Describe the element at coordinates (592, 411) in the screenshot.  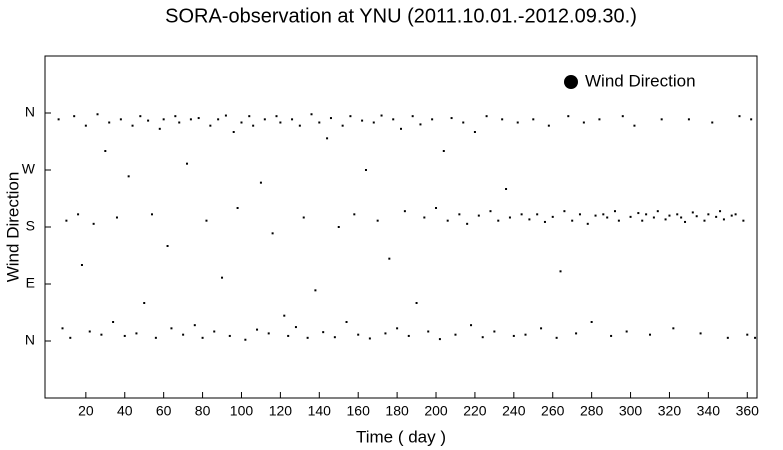
I see `x-tick-label: 280` at that location.